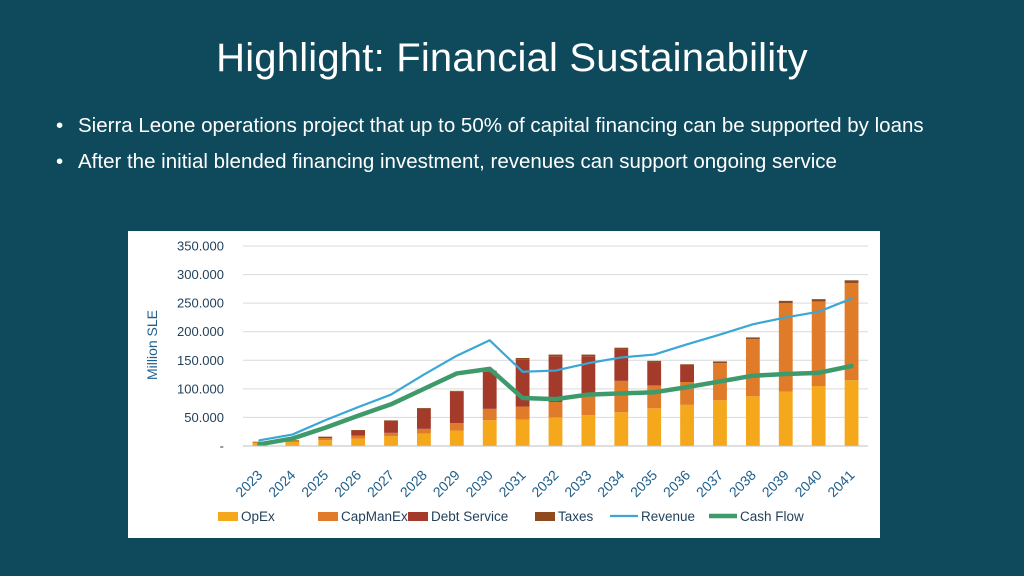 The height and width of the screenshot is (576, 1024). Describe the element at coordinates (469, 516) in the screenshot. I see `legend-label: Debt Service` at that location.